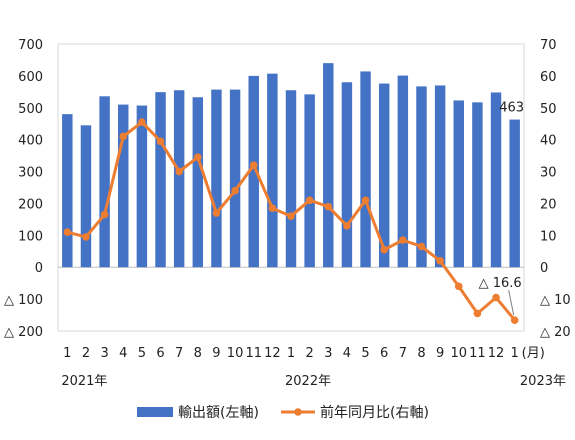 This screenshot has width=575, height=440. I want to click on line-data-label: △ 16.6, so click(500, 283).